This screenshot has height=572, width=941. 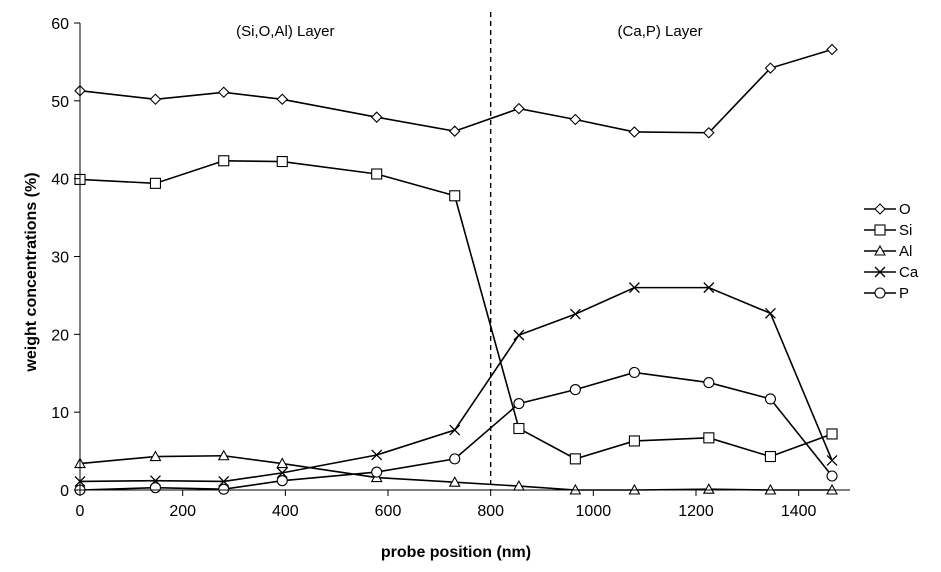 I want to click on legend-label-o: O, so click(x=905, y=209).